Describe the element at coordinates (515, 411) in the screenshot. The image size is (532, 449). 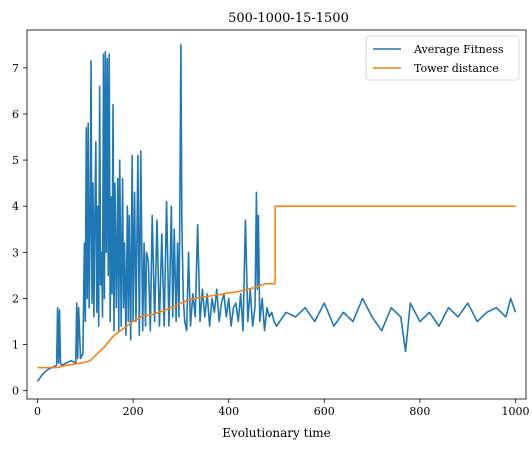
I see `x-tick-label: 1000` at that location.